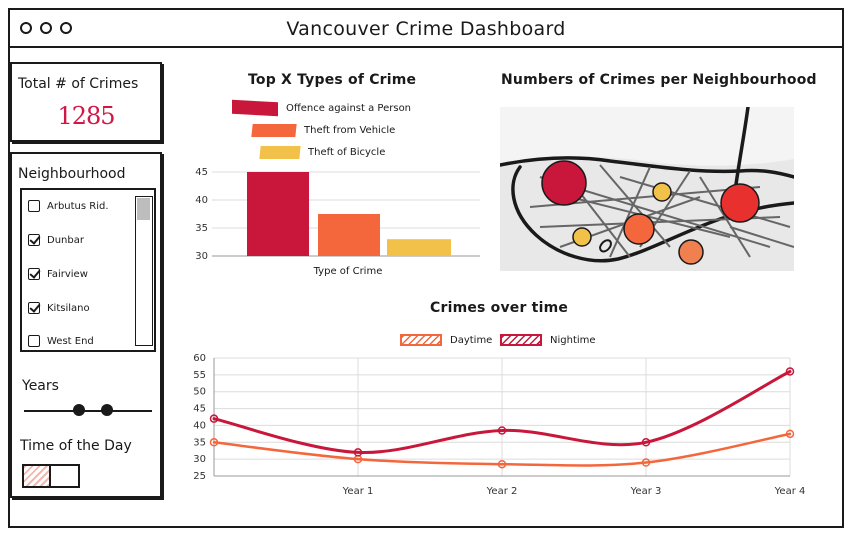 The height and width of the screenshot is (538, 851). I want to click on map-markers, so click(650, 212).